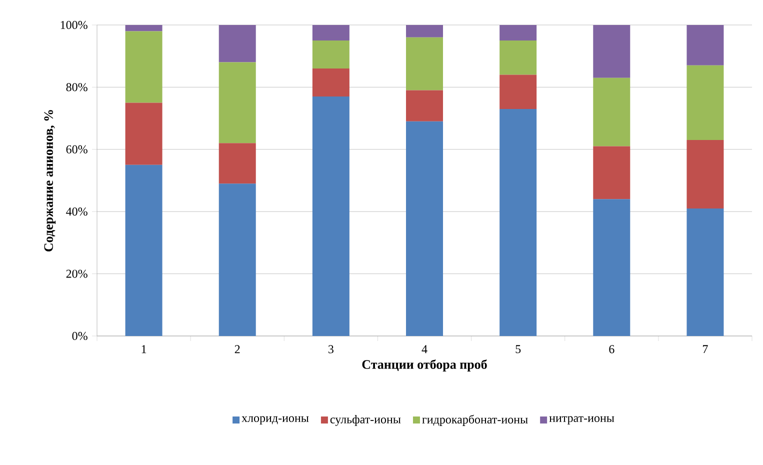 The image size is (763, 465). Describe the element at coordinates (74, 25) in the screenshot. I see `y-tick-label: 100%` at that location.